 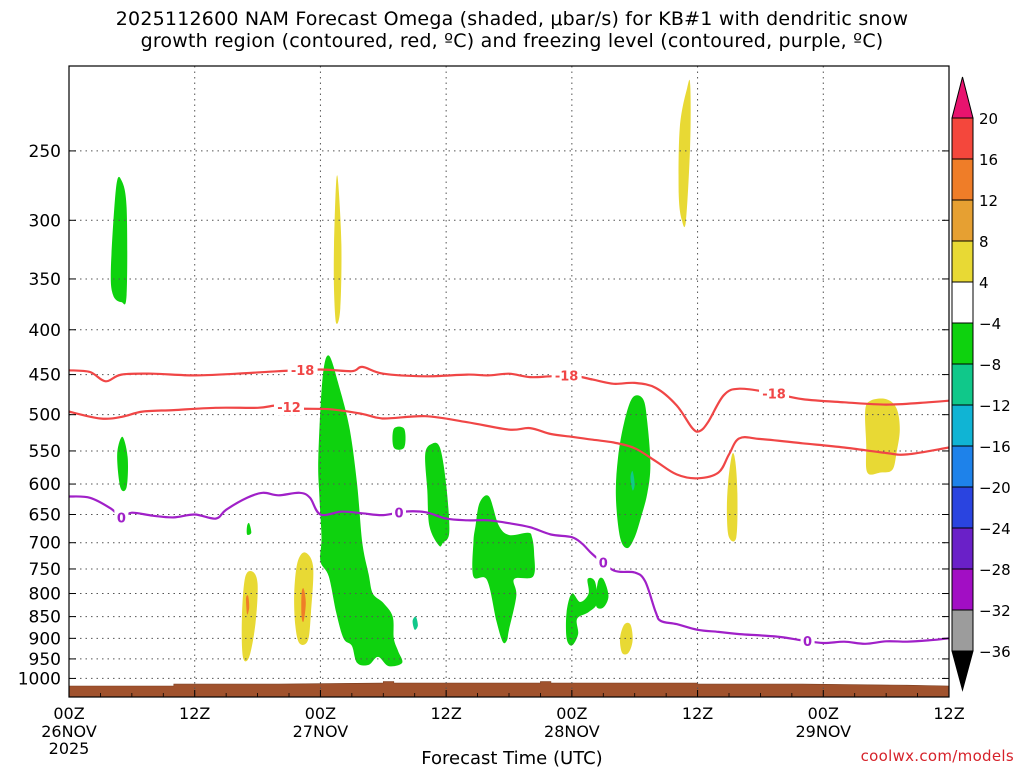 I want to click on contour-label-2-2: 0, so click(x=603, y=564).